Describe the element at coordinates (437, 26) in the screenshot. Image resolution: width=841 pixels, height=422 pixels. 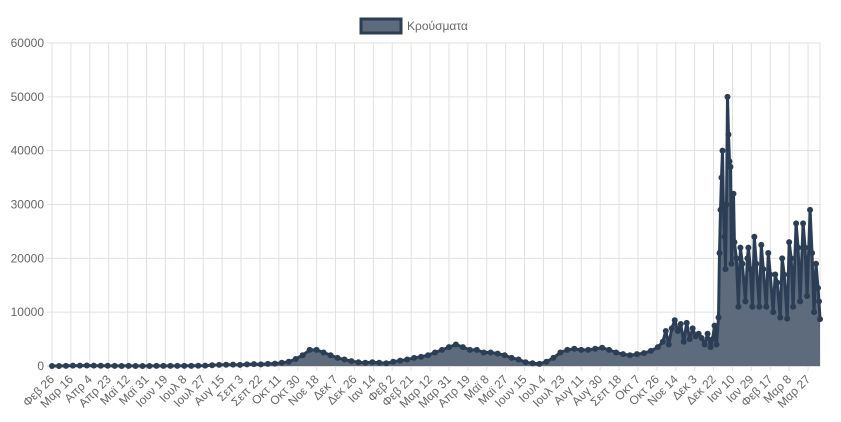
I see `legend-label: Κρούσματα` at that location.